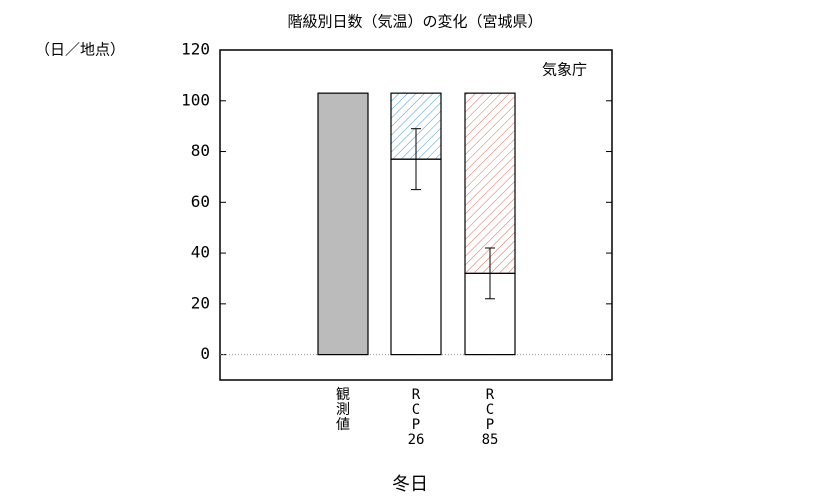 The height and width of the screenshot is (502, 833). Describe the element at coordinates (343, 410) in the screenshot. I see `x-tick-label: 観 測 値` at that location.